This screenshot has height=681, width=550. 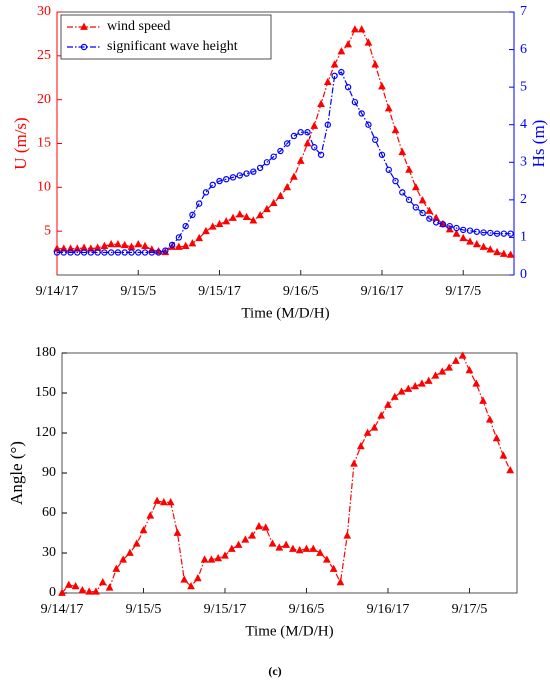 What do you see at coordinates (49, 552) in the screenshot?
I see `y-tick-label: 30` at bounding box center [49, 552].